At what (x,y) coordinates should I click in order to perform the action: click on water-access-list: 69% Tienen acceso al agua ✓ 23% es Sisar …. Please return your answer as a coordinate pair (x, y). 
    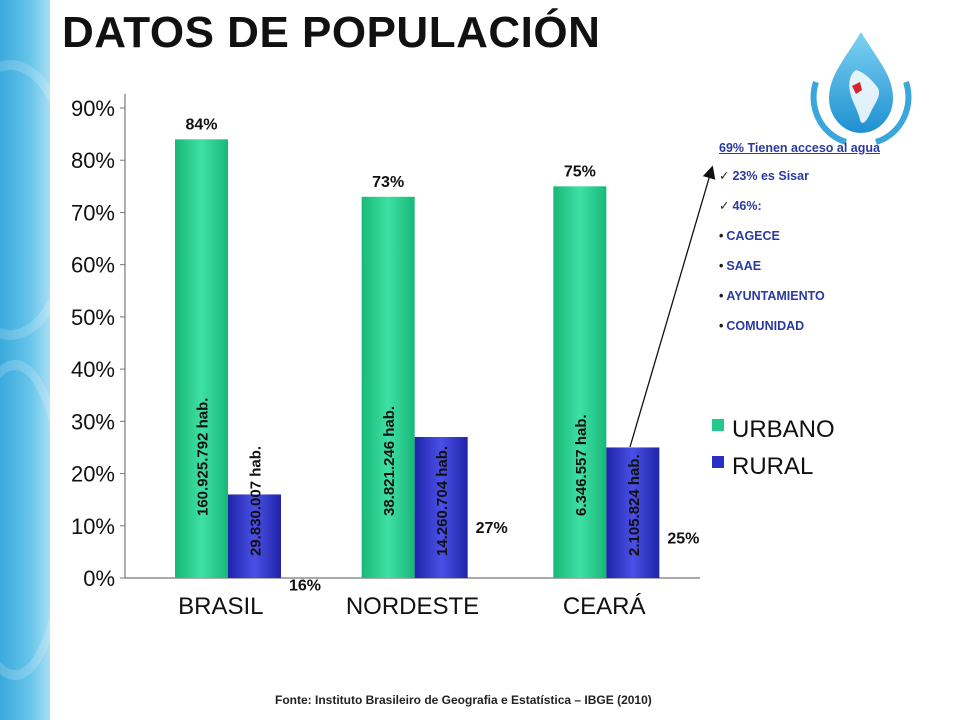
    Looking at the image, I should click on (834, 244).